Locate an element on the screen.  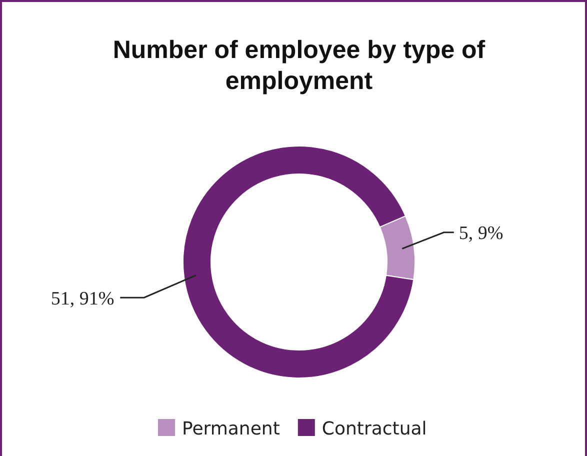
legend-label: Permanent is located at coordinates (231, 429).